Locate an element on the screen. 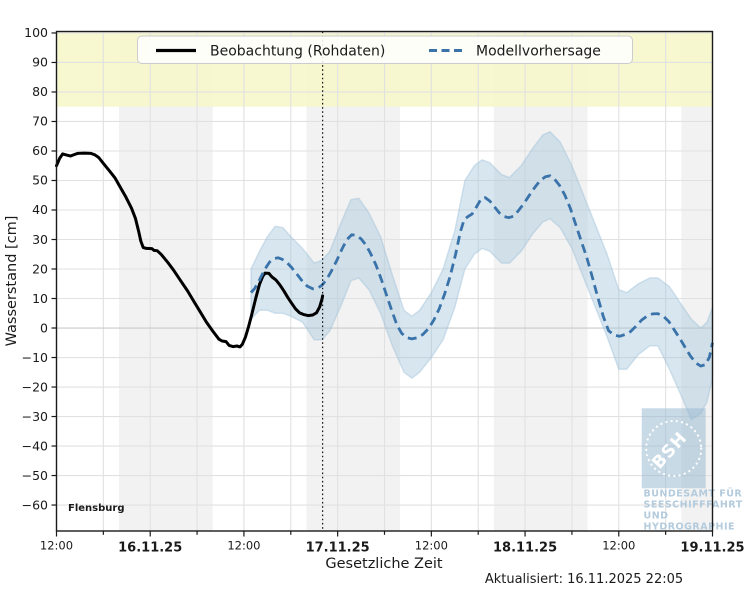 This screenshot has width=750, height=600. y-tick-label: −40 is located at coordinates (35, 445).